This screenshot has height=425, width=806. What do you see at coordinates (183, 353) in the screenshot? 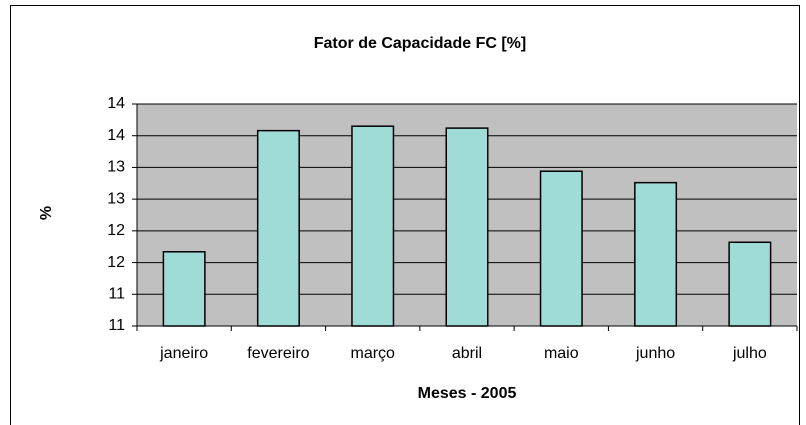
I see `x-tick-label: janeiro` at bounding box center [183, 353].